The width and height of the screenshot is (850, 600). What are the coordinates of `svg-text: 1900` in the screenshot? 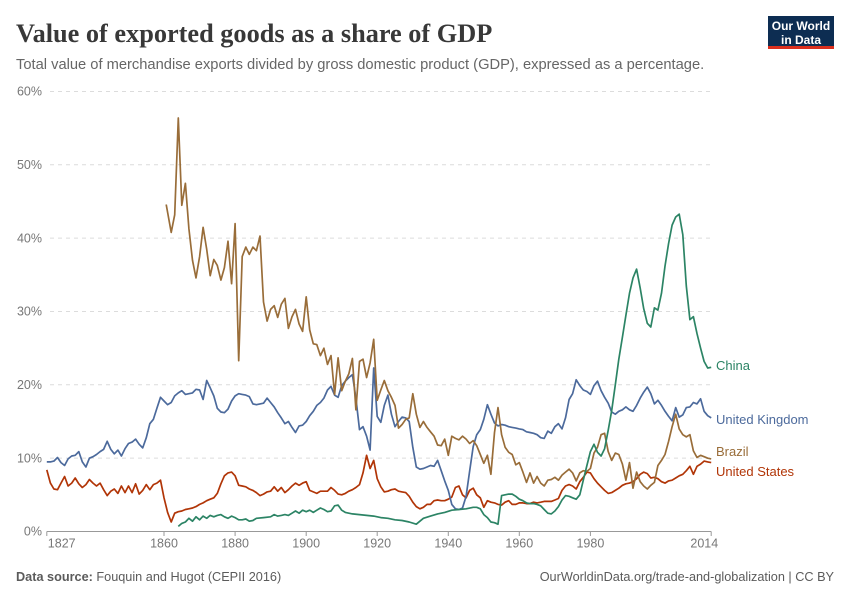 It's located at (306, 544).